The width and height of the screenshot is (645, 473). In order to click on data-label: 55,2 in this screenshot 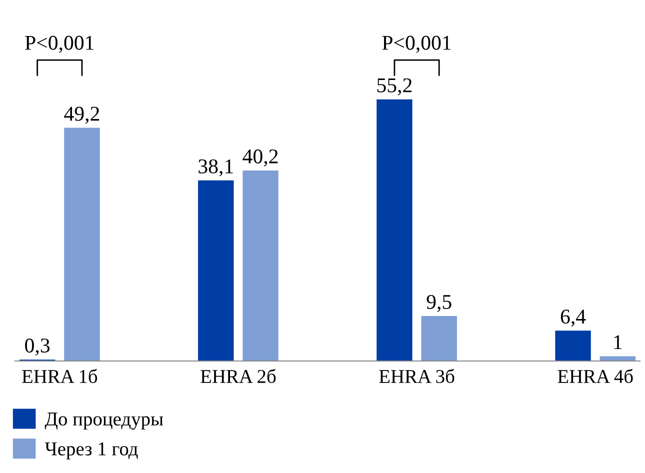, I will do `click(394, 87)`.